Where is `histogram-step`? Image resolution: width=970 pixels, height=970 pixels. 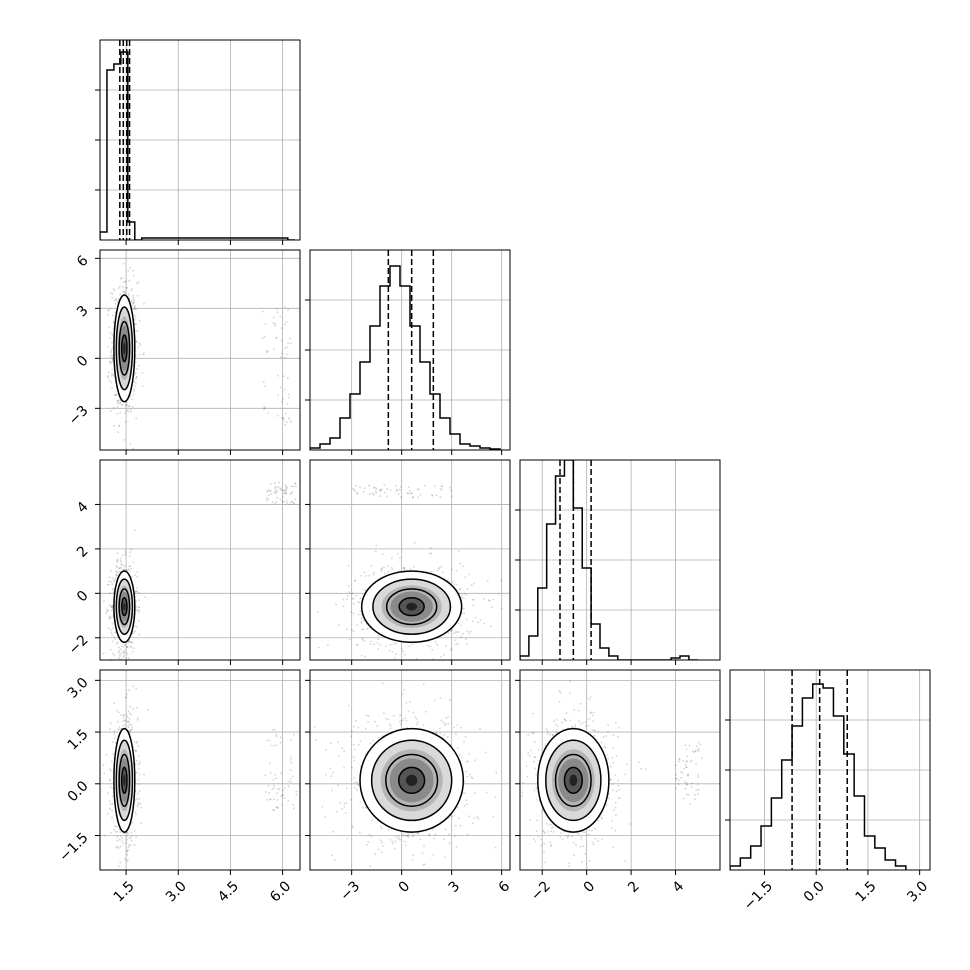
histogram-step is located at coordinates (818, 776).